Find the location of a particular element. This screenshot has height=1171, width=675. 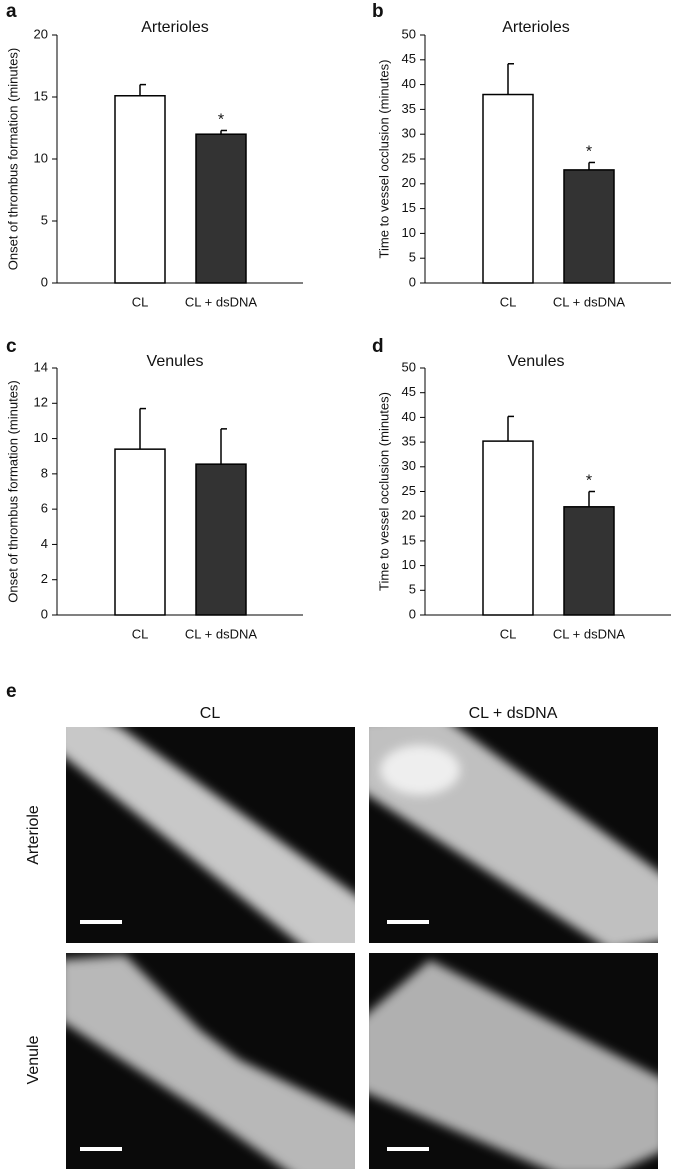

column-label: CL + dsDNA is located at coordinates (513, 713).